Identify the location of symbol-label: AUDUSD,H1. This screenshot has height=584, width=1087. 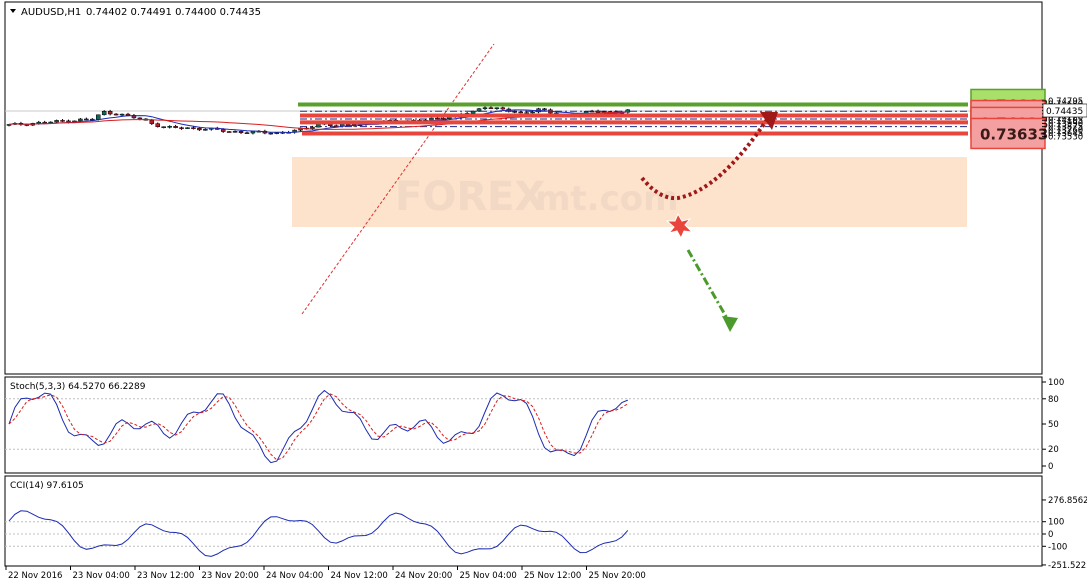
(51, 12).